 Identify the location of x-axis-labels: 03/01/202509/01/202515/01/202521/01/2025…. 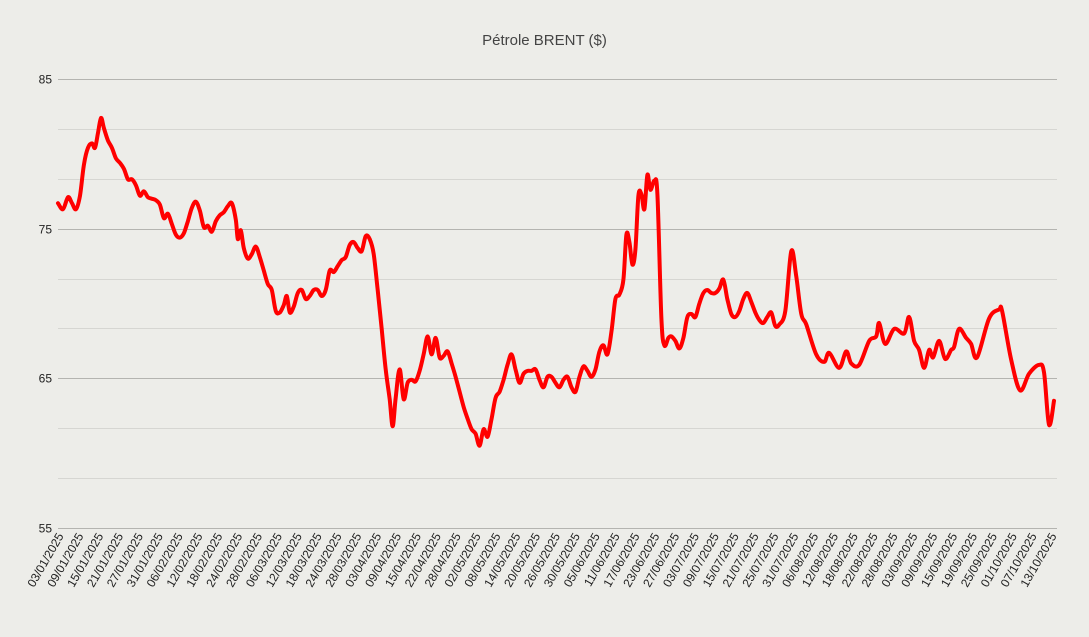
(541, 559).